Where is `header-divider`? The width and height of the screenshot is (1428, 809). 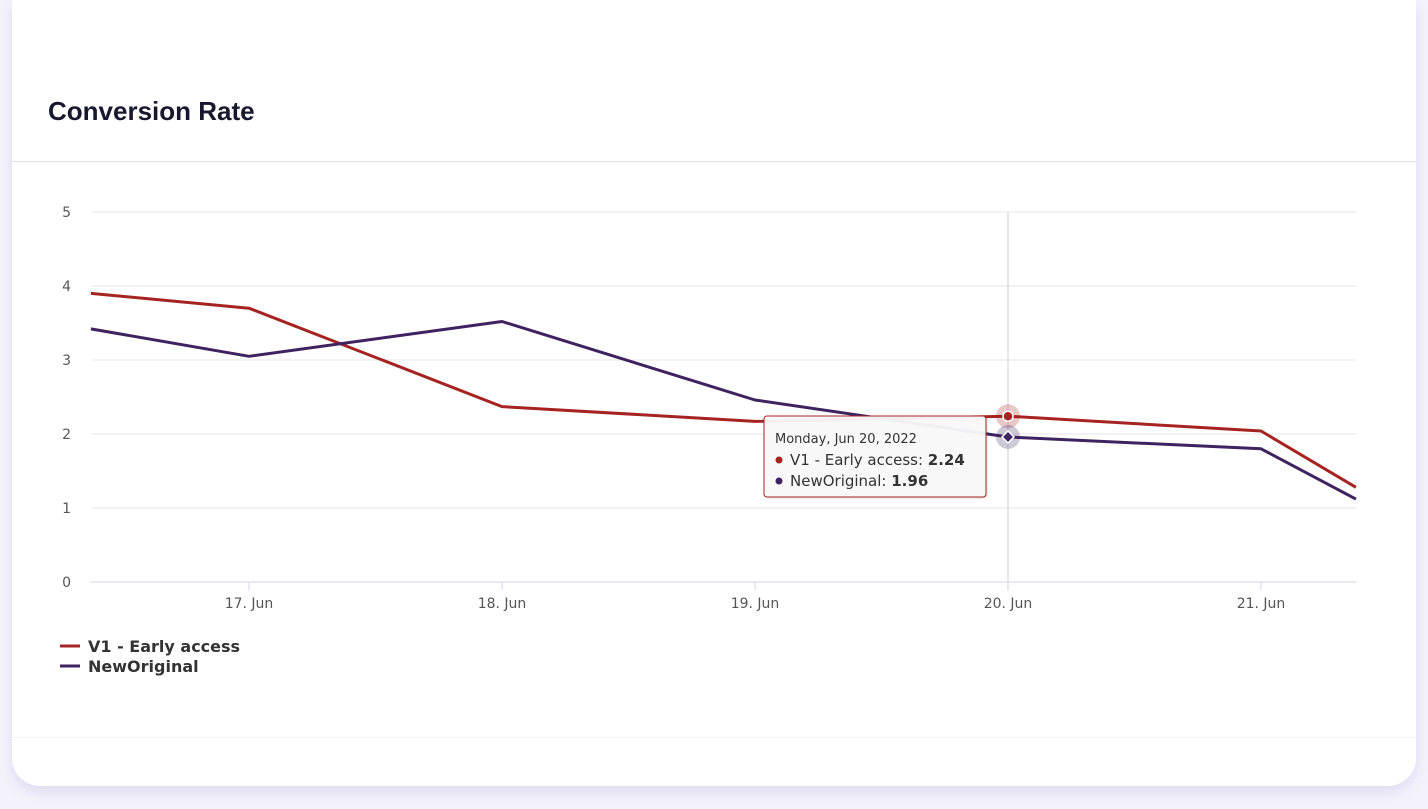
header-divider is located at coordinates (714, 161).